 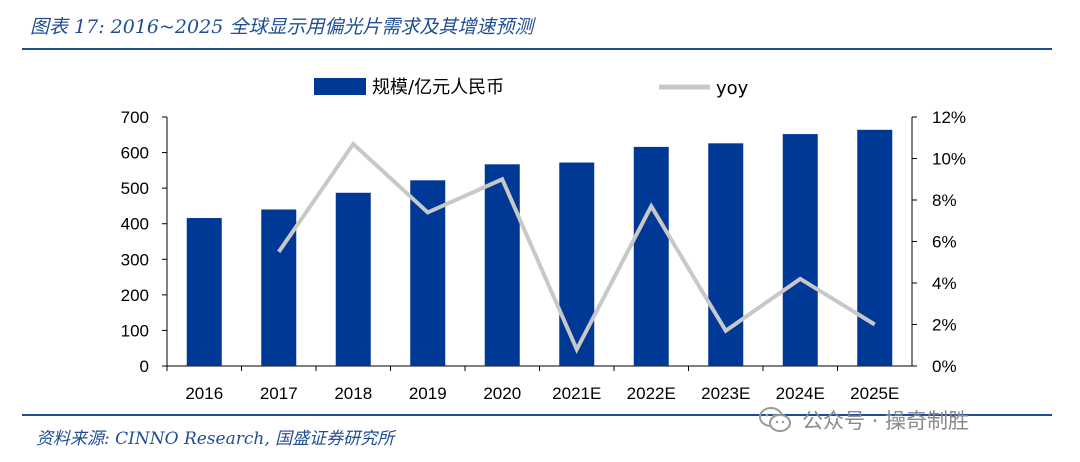 What do you see at coordinates (944, 242) in the screenshot?
I see `y-right-tick-label: 6%` at bounding box center [944, 242].